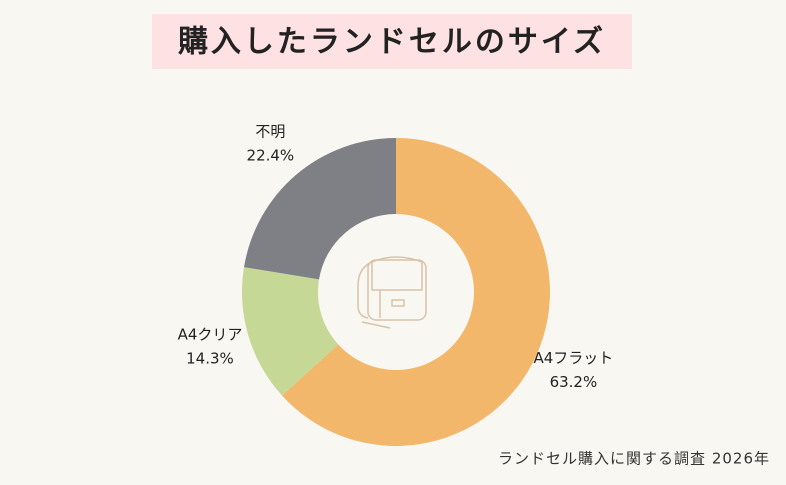  Describe the element at coordinates (634, 459) in the screenshot. I see `source: ランドセル購入に関する調査 2026年` at that location.